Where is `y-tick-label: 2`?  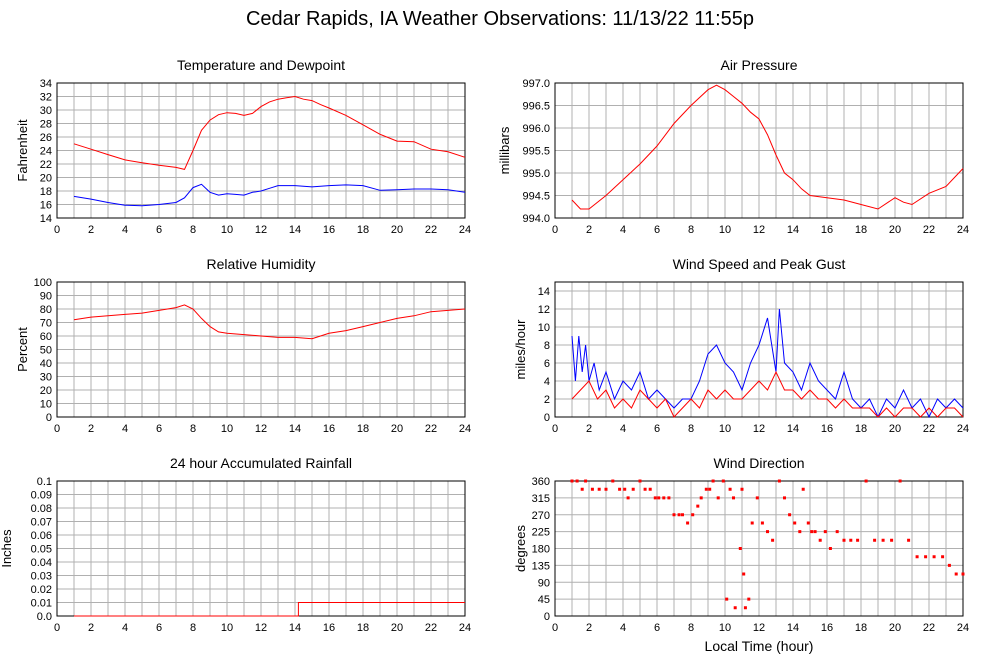
y-tick-label: 2 is located at coordinates (547, 400).